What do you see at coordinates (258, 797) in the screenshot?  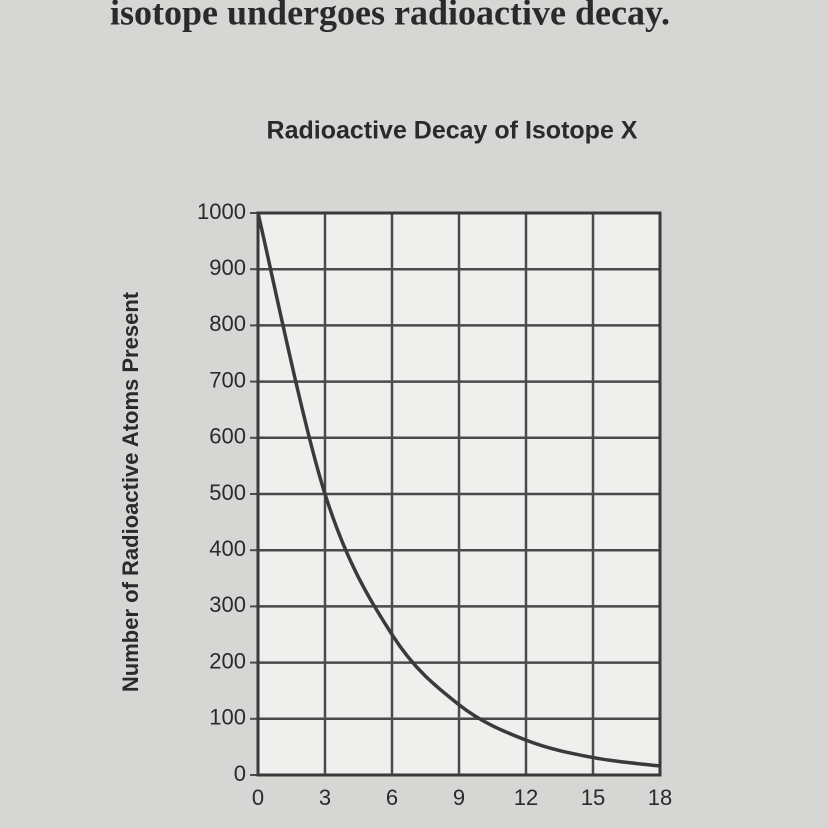 I see `x-tick-label: 0` at bounding box center [258, 797].